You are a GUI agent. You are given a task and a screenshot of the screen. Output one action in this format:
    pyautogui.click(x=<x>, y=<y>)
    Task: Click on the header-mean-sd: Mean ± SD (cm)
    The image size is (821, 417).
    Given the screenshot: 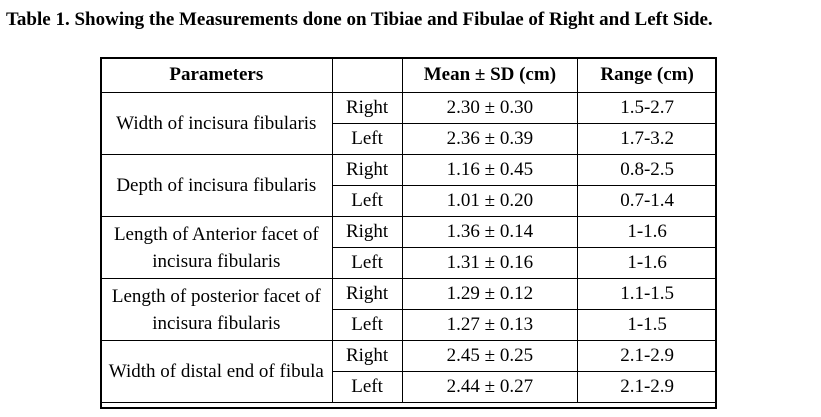 What is the action you would take?
    pyautogui.click(x=490, y=75)
    